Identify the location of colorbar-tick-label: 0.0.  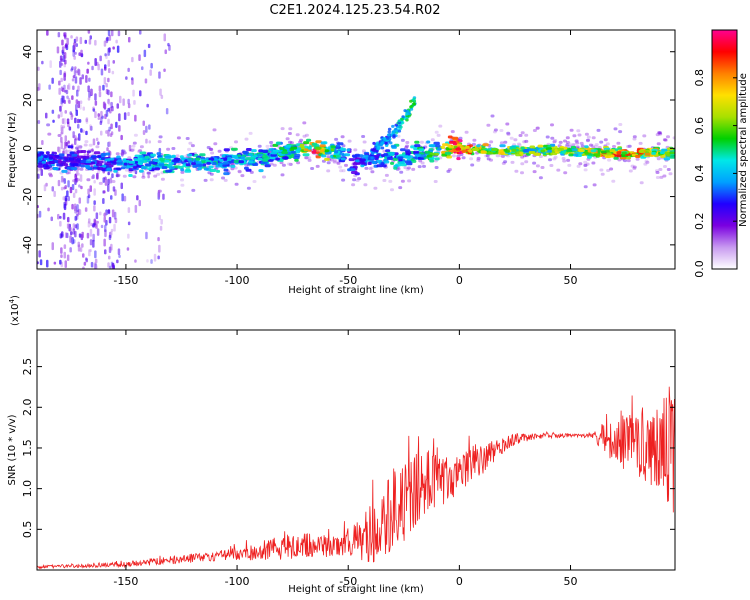
(699, 269).